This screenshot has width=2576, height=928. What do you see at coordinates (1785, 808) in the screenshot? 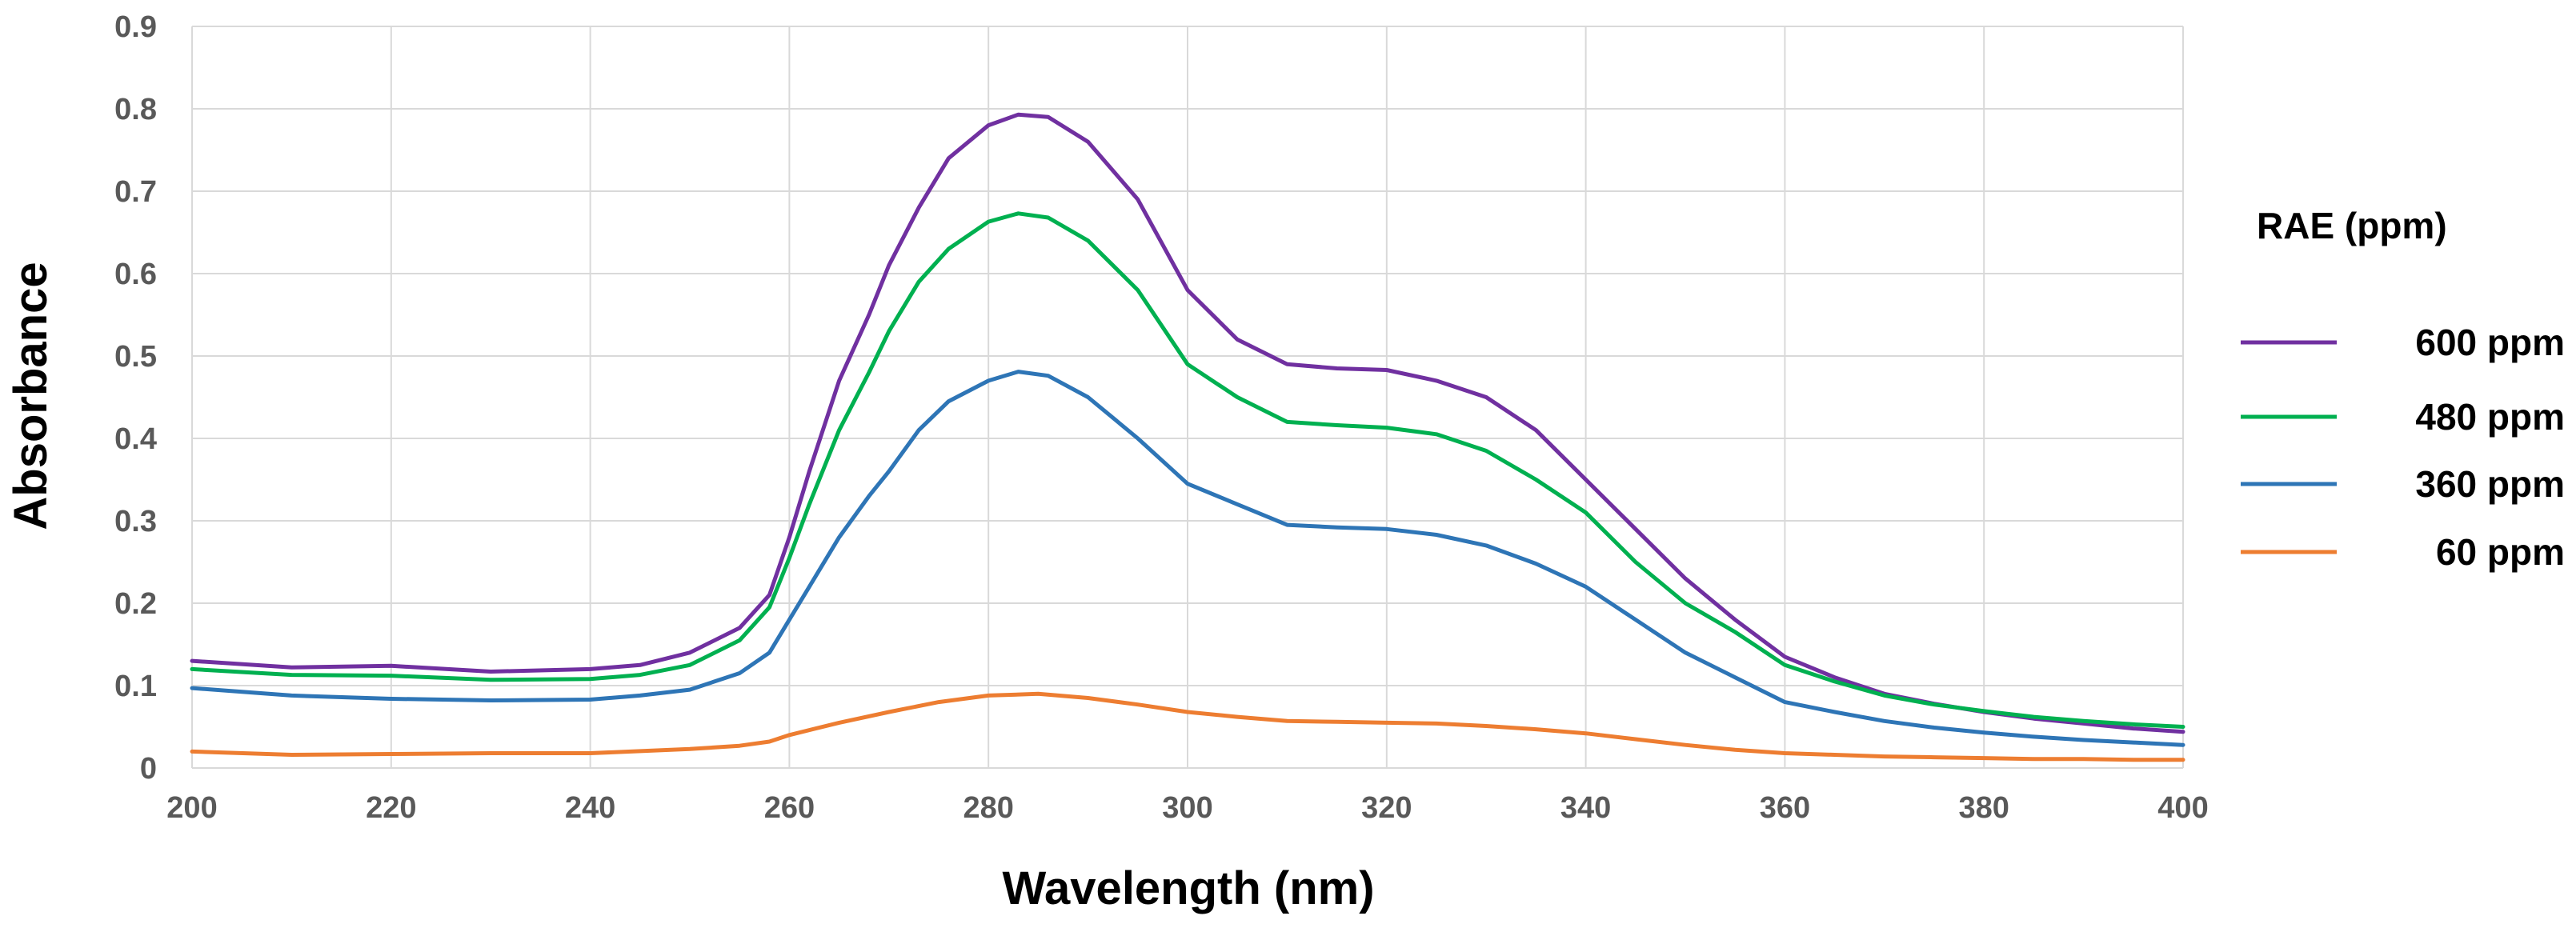
I see `x-tick-label: 360` at bounding box center [1785, 808].